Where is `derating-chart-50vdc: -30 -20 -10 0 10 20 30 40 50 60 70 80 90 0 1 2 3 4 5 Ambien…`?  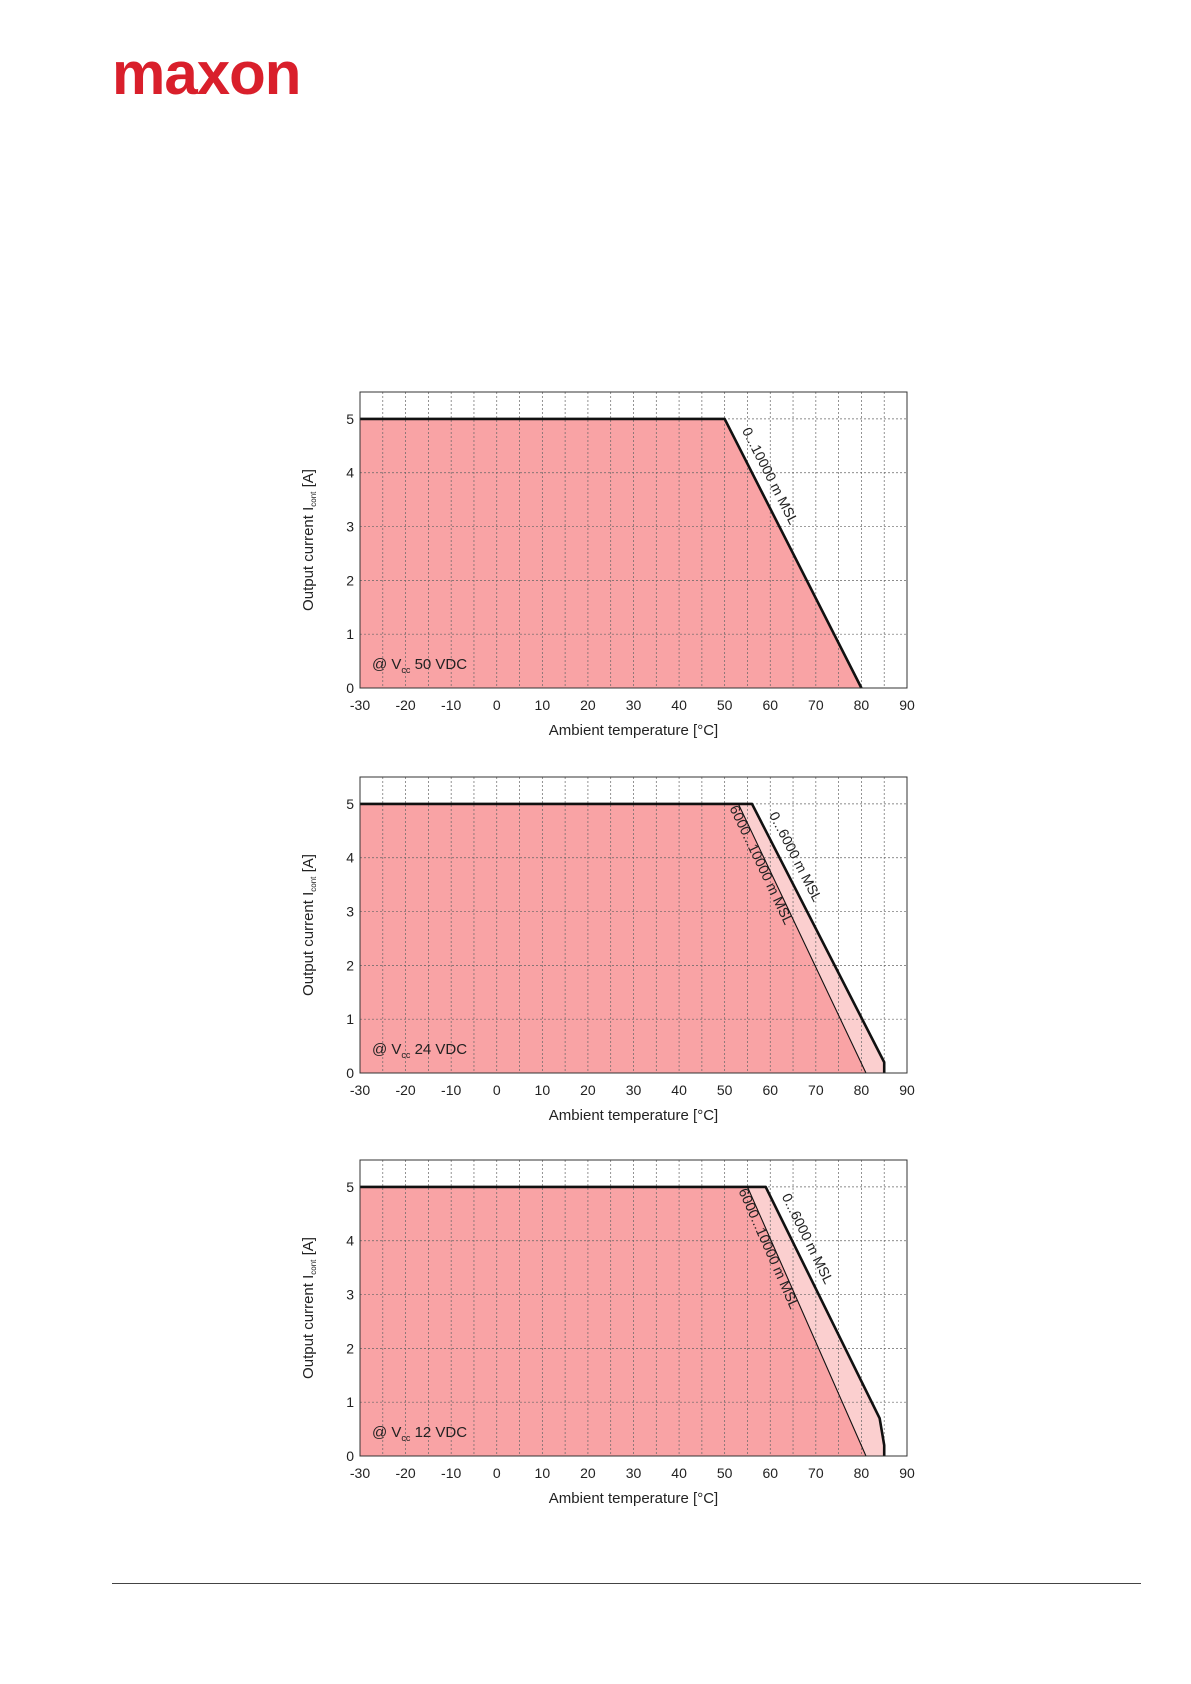 derating-chart-50vdc: -30 -20 -10 0 10 20 30 40 50 60 70 80 90 0 1 2 3 4 5 Ambien… is located at coordinates (607, 565).